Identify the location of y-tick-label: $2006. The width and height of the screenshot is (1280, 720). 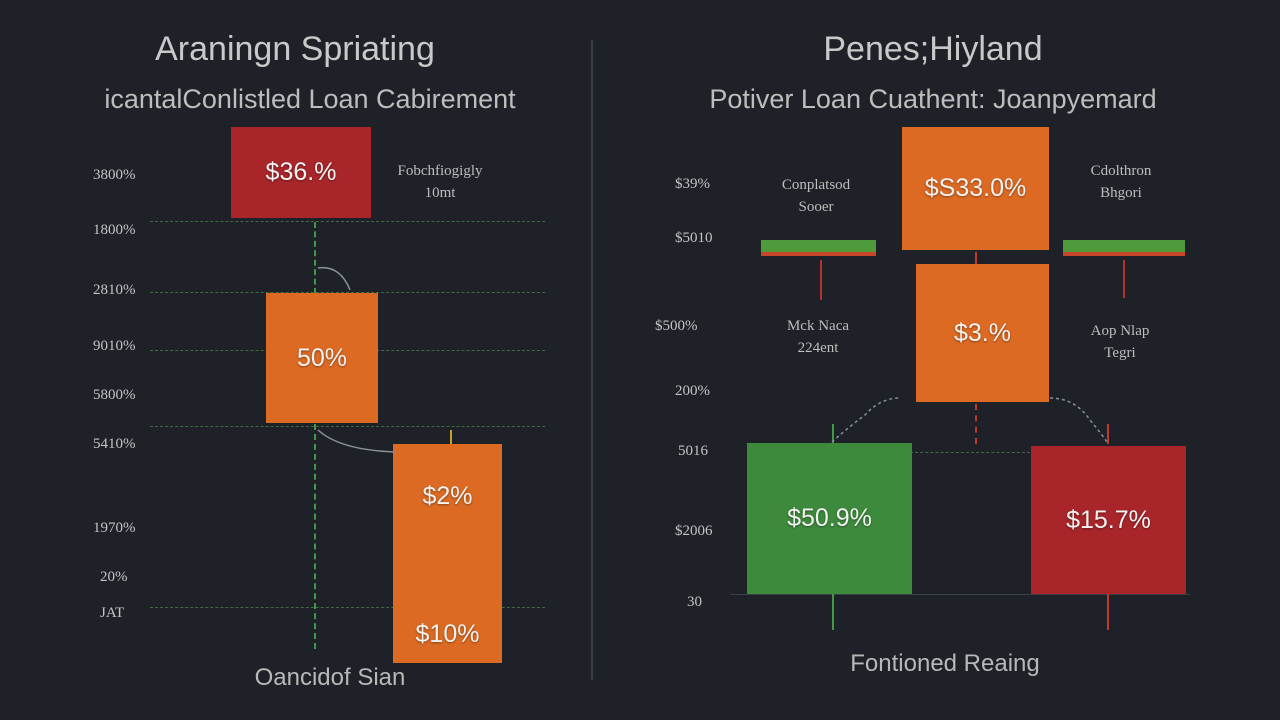
(694, 531).